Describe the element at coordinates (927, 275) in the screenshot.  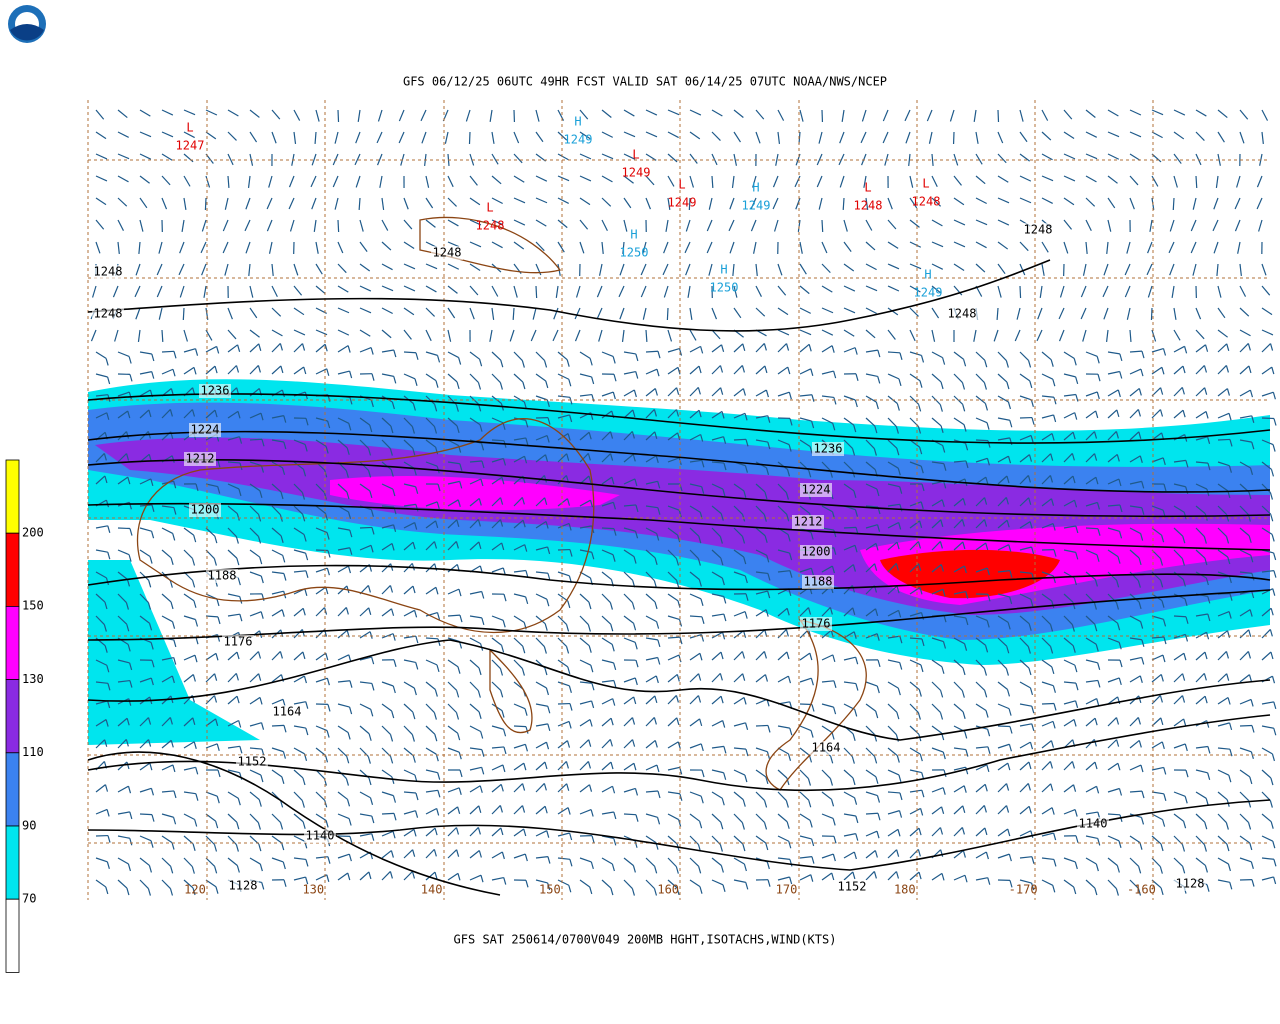
I see `center-symbol: H` at that location.